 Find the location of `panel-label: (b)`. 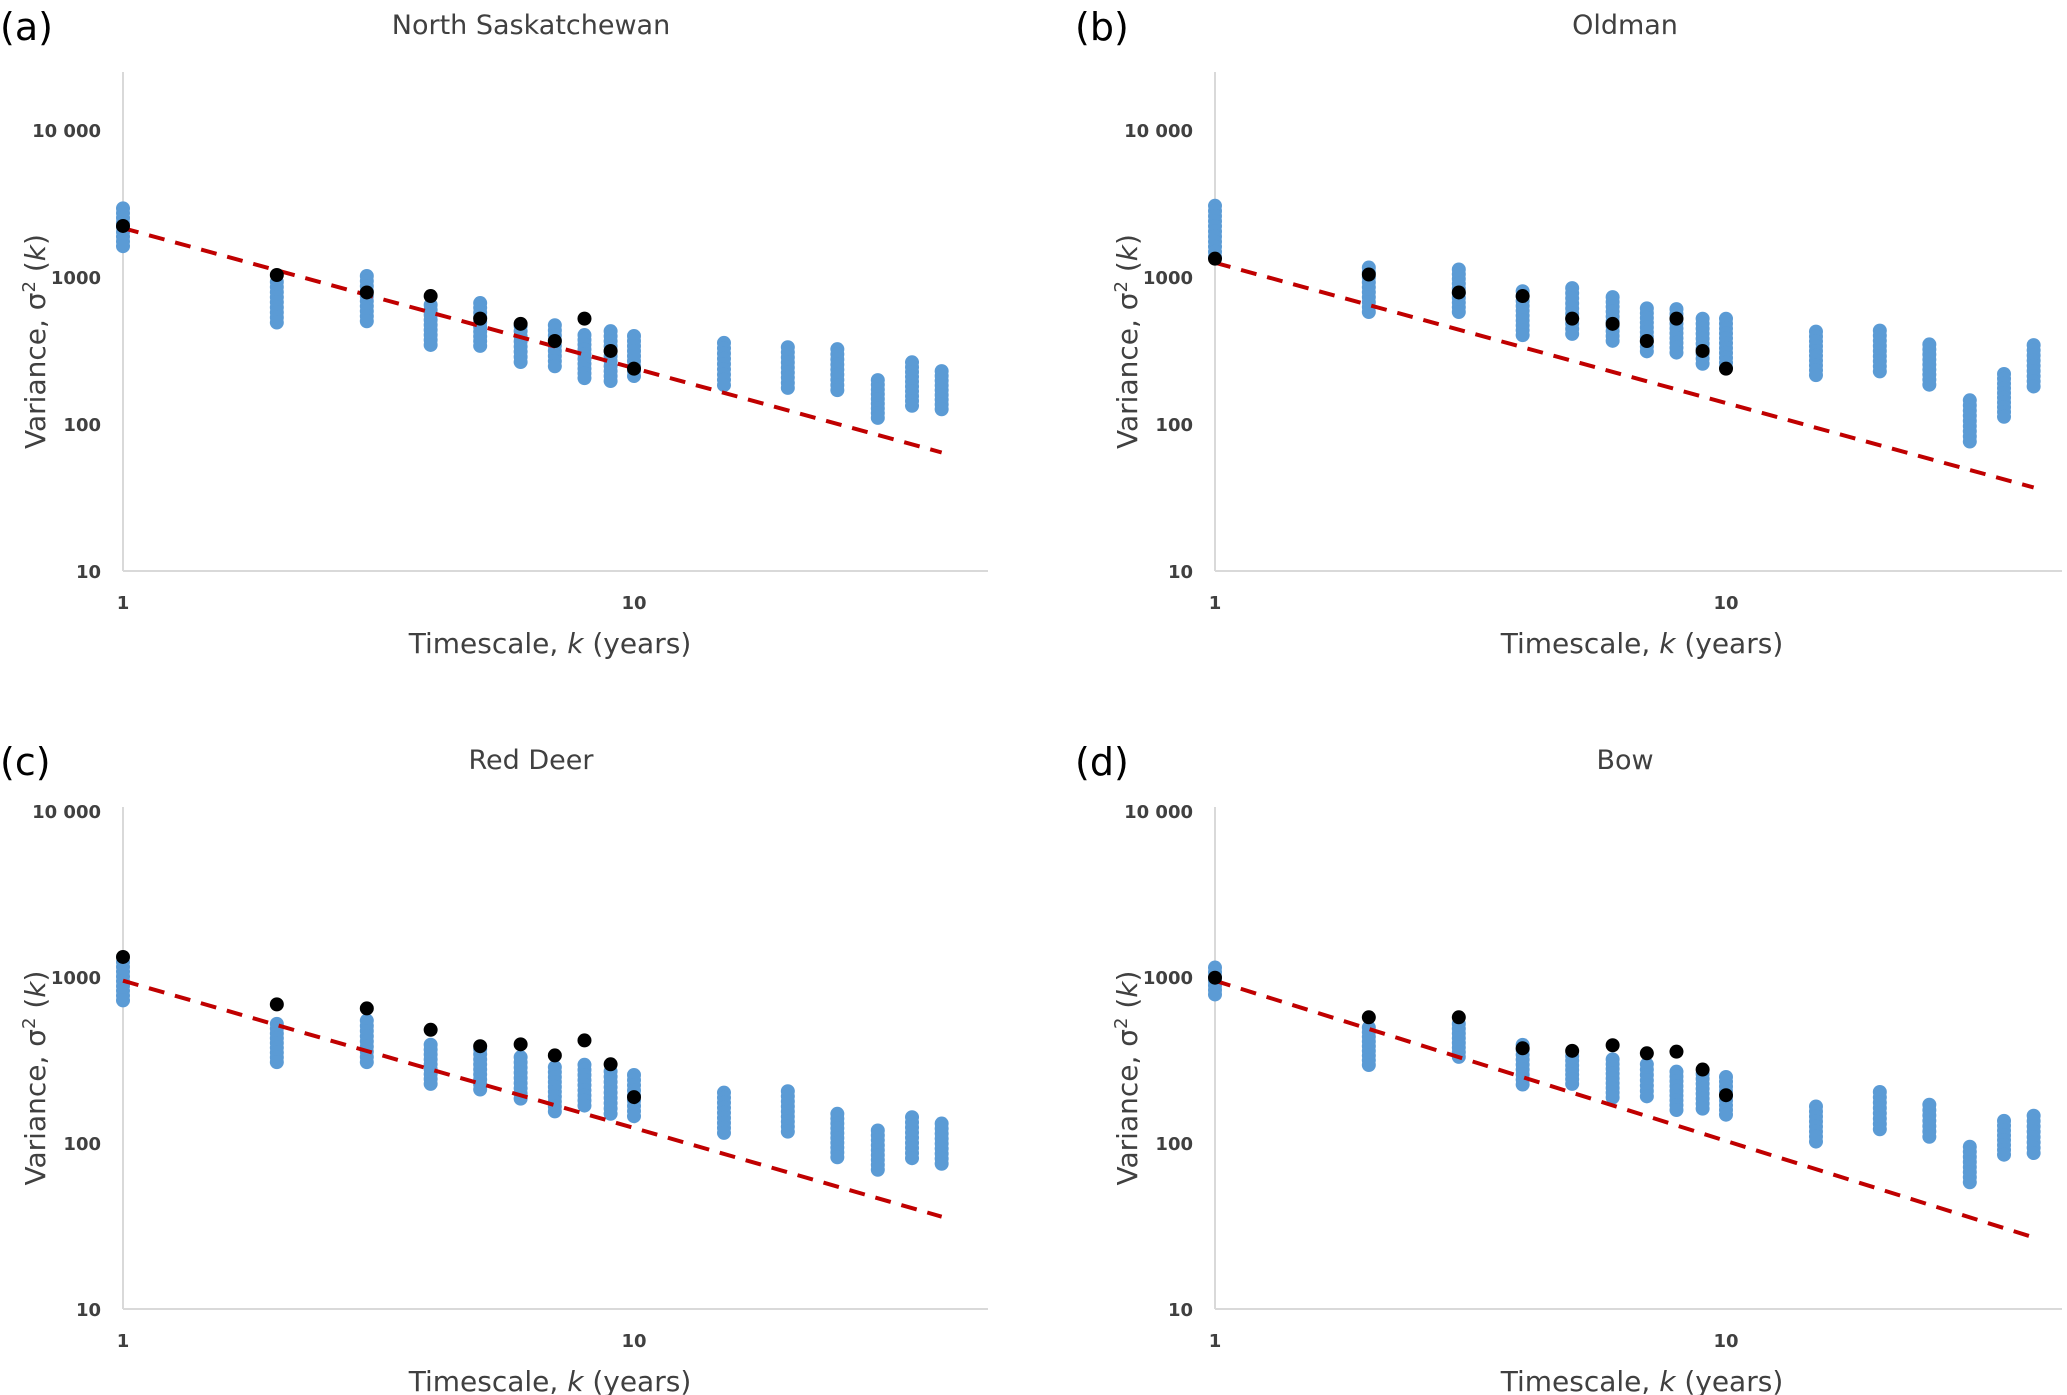

panel-label: (b) is located at coordinates (1102, 27).